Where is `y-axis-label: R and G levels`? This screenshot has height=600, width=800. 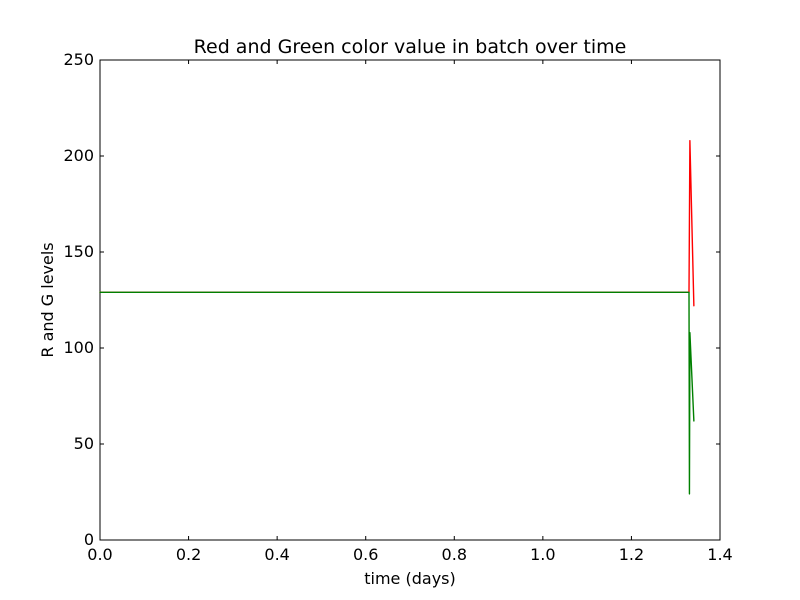
y-axis-label: R and G levels is located at coordinates (47, 299).